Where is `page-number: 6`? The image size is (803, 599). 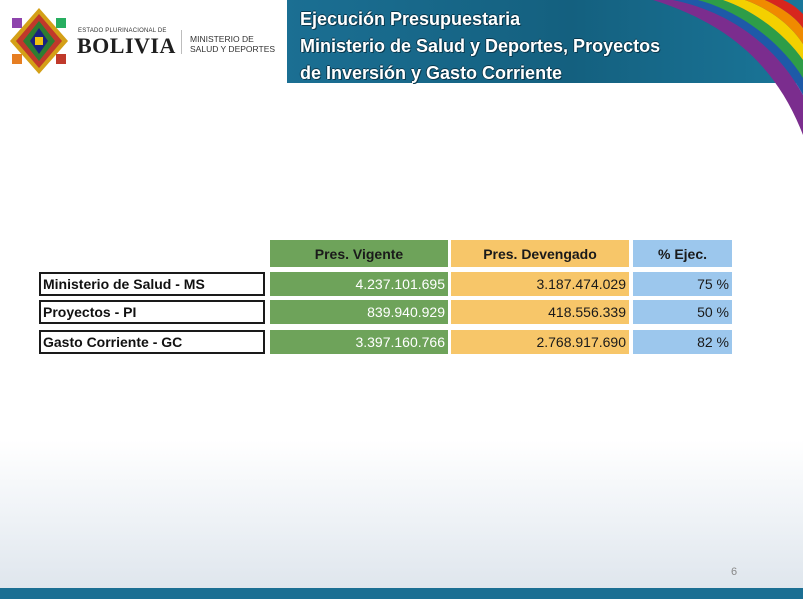
page-number: 6 is located at coordinates (734, 572).